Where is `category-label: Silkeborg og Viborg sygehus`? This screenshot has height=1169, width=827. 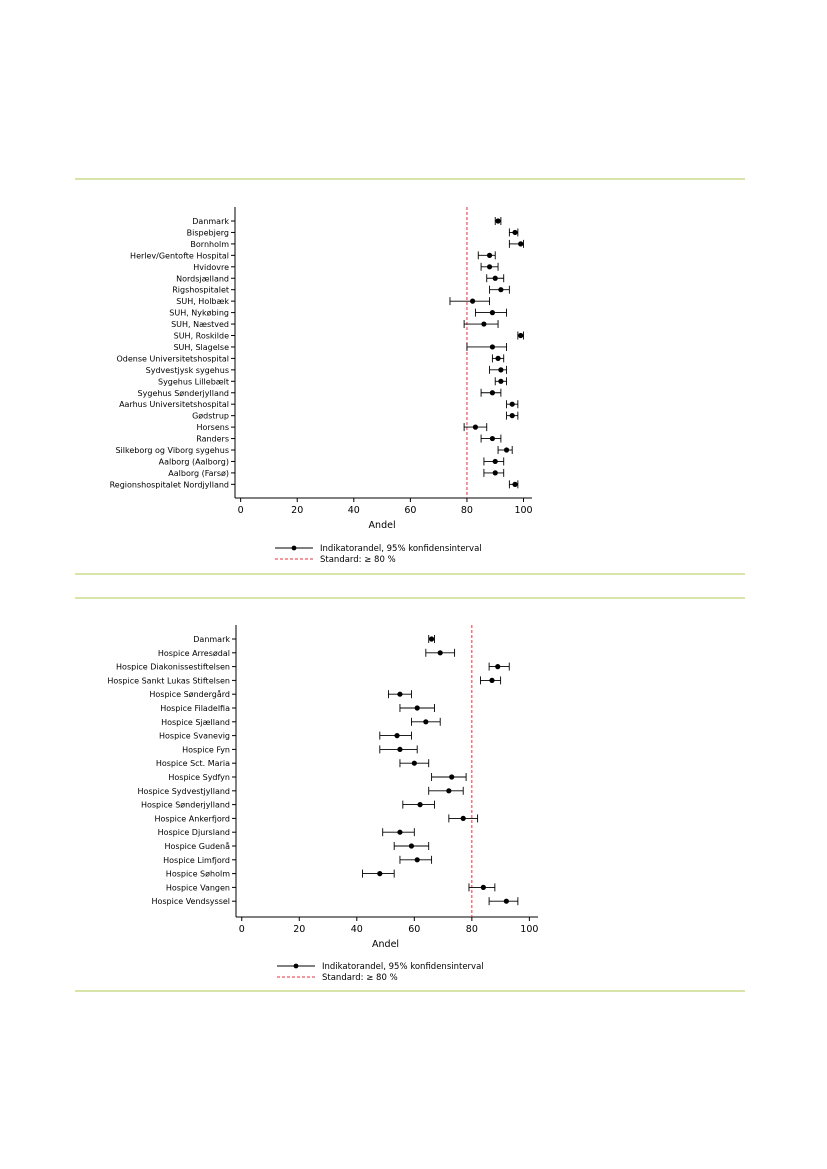
category-label: Silkeborg og Viborg sygehus is located at coordinates (172, 450).